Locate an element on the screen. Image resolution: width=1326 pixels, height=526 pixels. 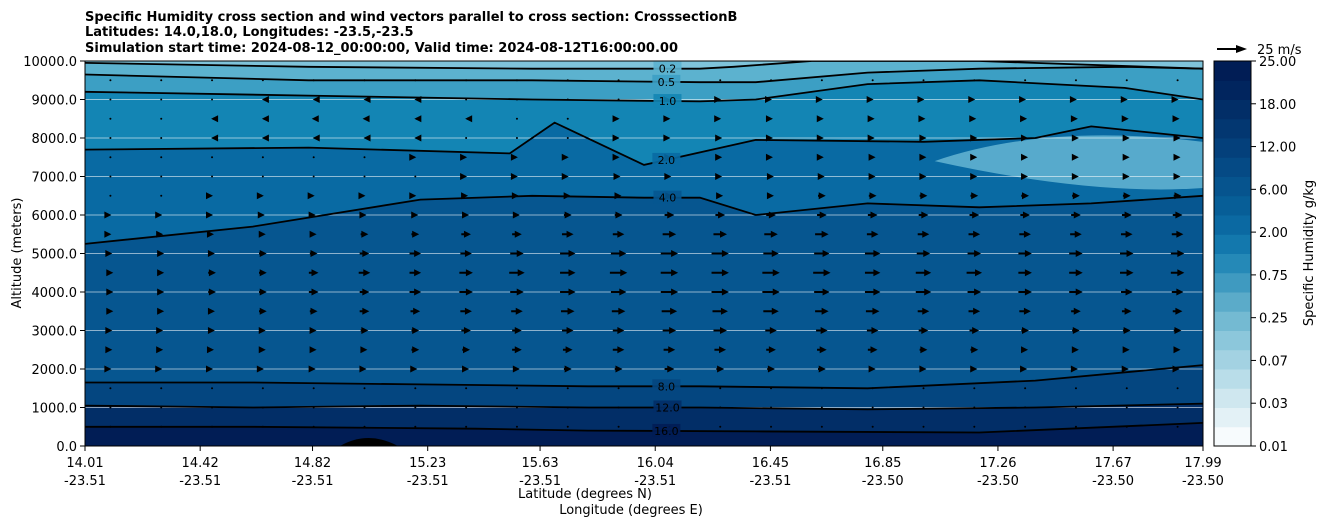
contour-label-0.5: 0.5 is located at coordinates (667, 82).